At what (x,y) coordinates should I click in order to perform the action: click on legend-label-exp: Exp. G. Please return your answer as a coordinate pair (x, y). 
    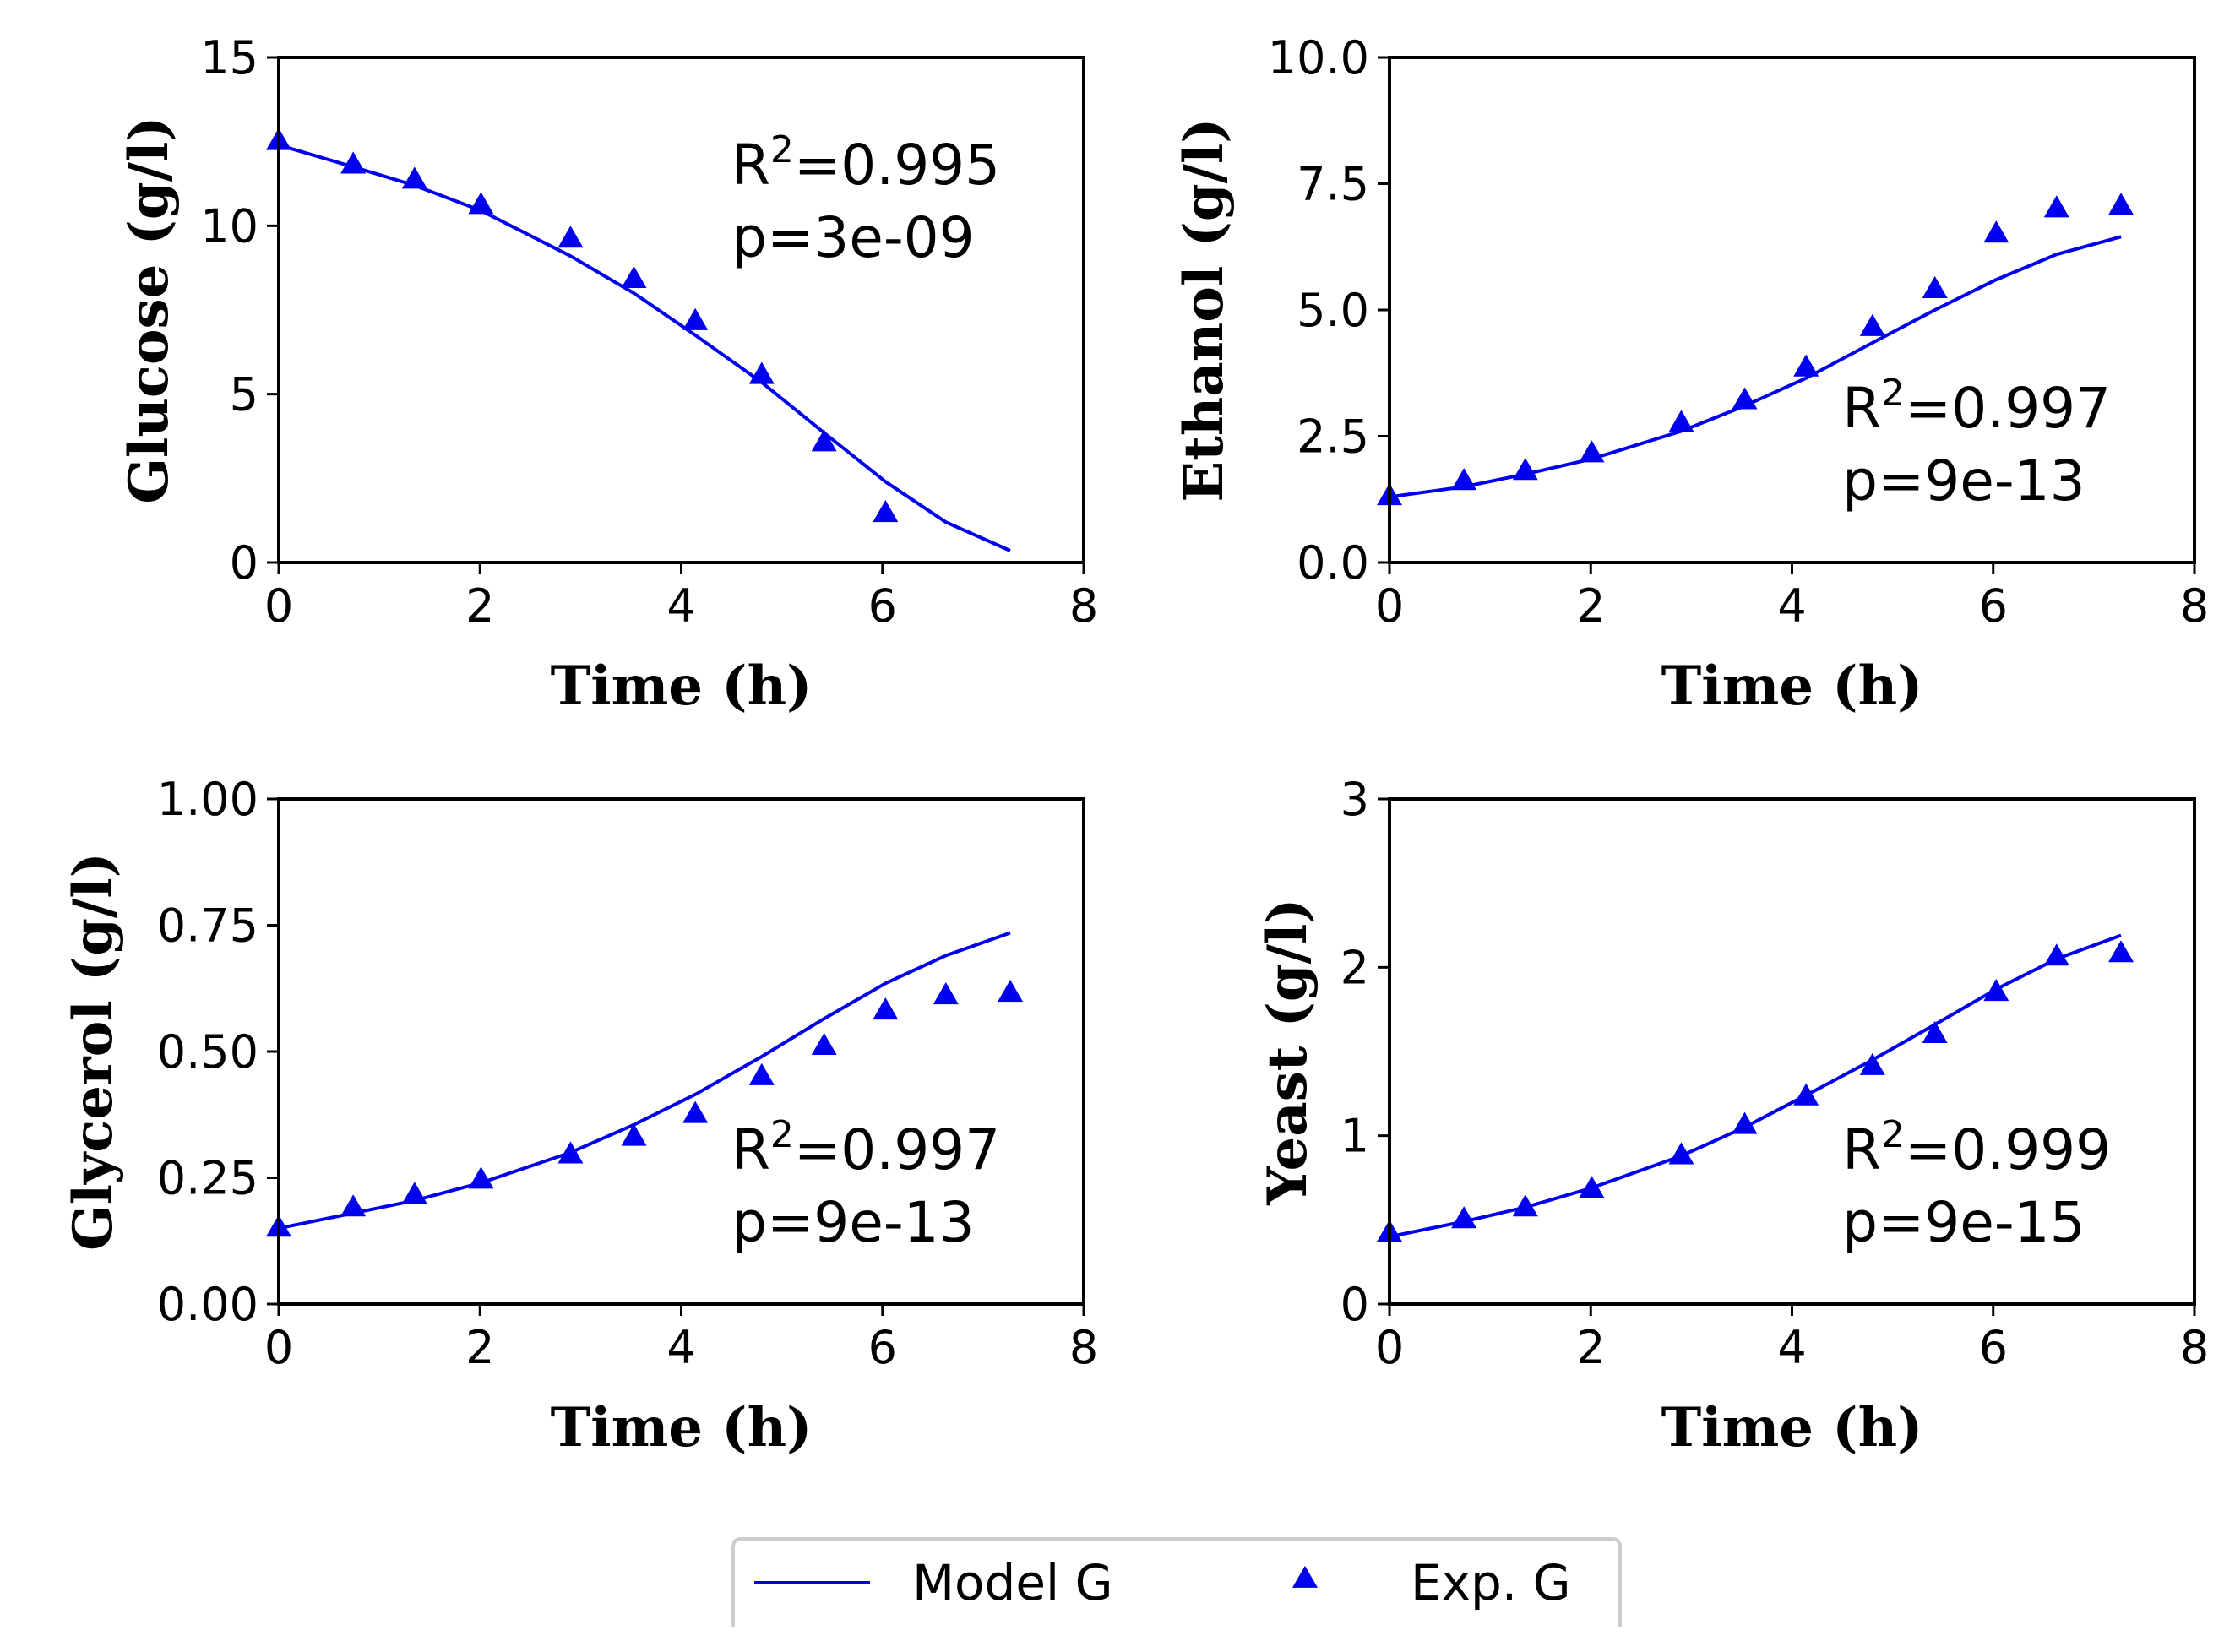
    Looking at the image, I should click on (1491, 1582).